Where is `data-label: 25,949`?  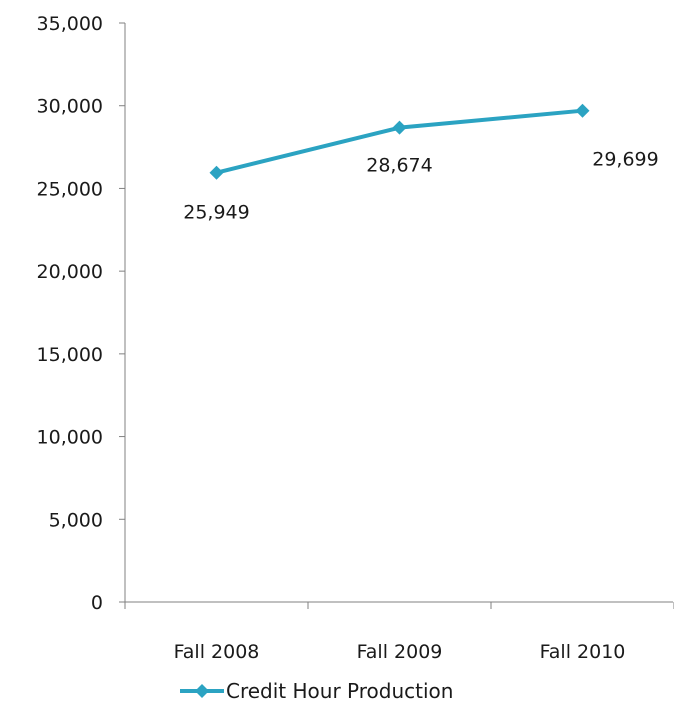 data-label: 25,949 is located at coordinates (216, 213).